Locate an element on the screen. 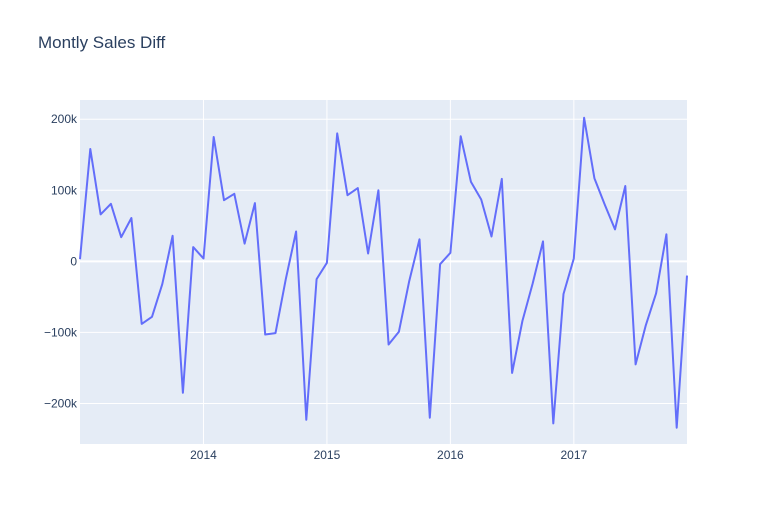  y-tick-label: 0 is located at coordinates (73, 261).